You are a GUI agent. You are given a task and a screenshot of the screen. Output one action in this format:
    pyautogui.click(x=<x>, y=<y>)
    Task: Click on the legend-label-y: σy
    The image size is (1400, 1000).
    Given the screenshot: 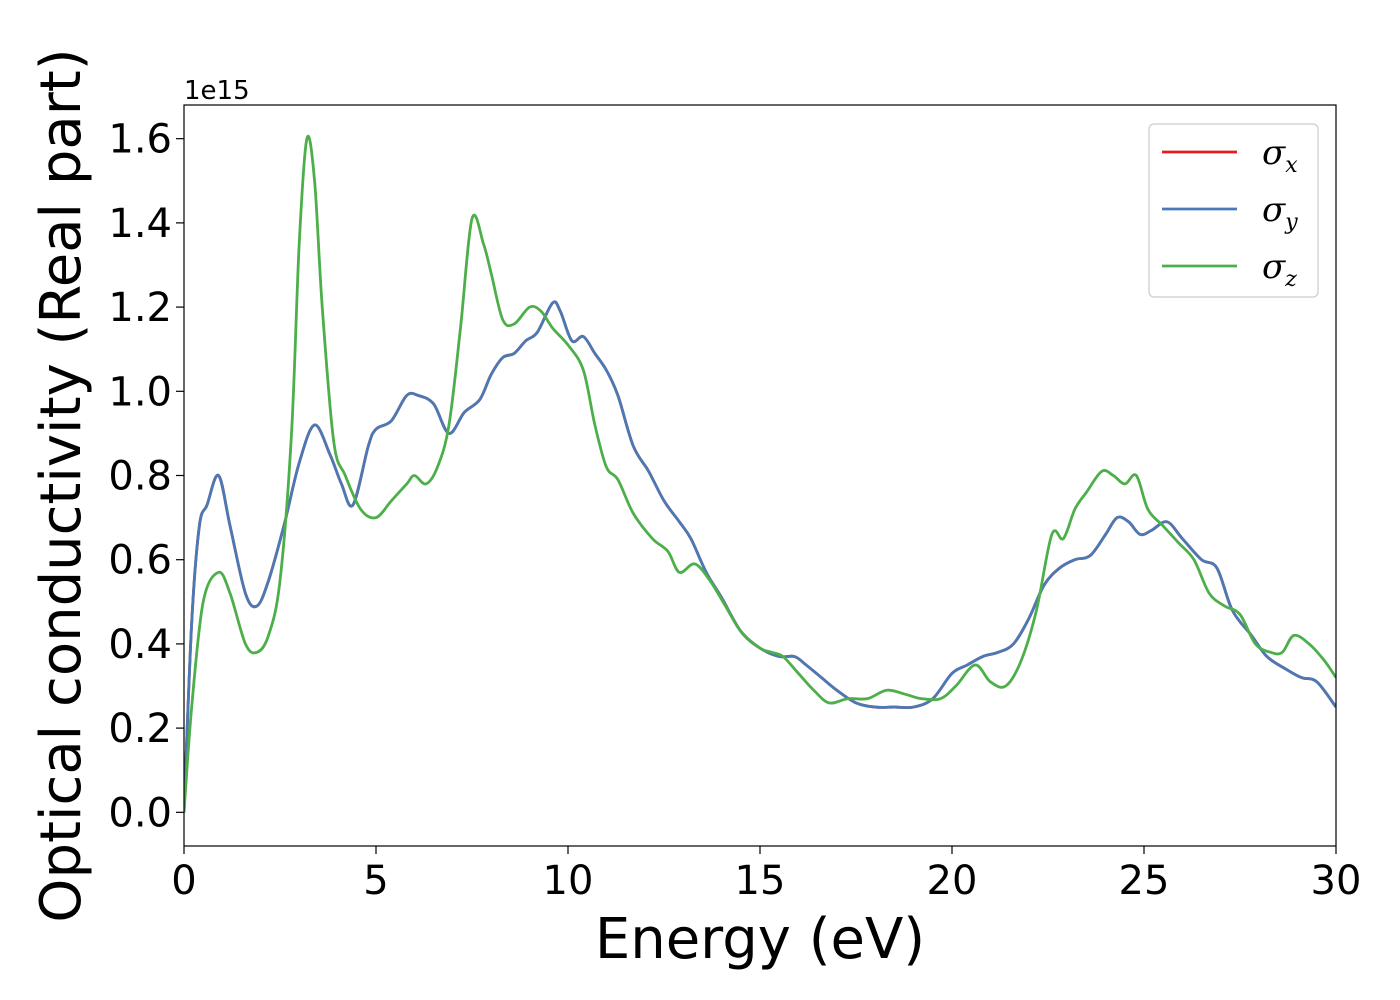 What is the action you would take?
    pyautogui.click(x=1280, y=212)
    